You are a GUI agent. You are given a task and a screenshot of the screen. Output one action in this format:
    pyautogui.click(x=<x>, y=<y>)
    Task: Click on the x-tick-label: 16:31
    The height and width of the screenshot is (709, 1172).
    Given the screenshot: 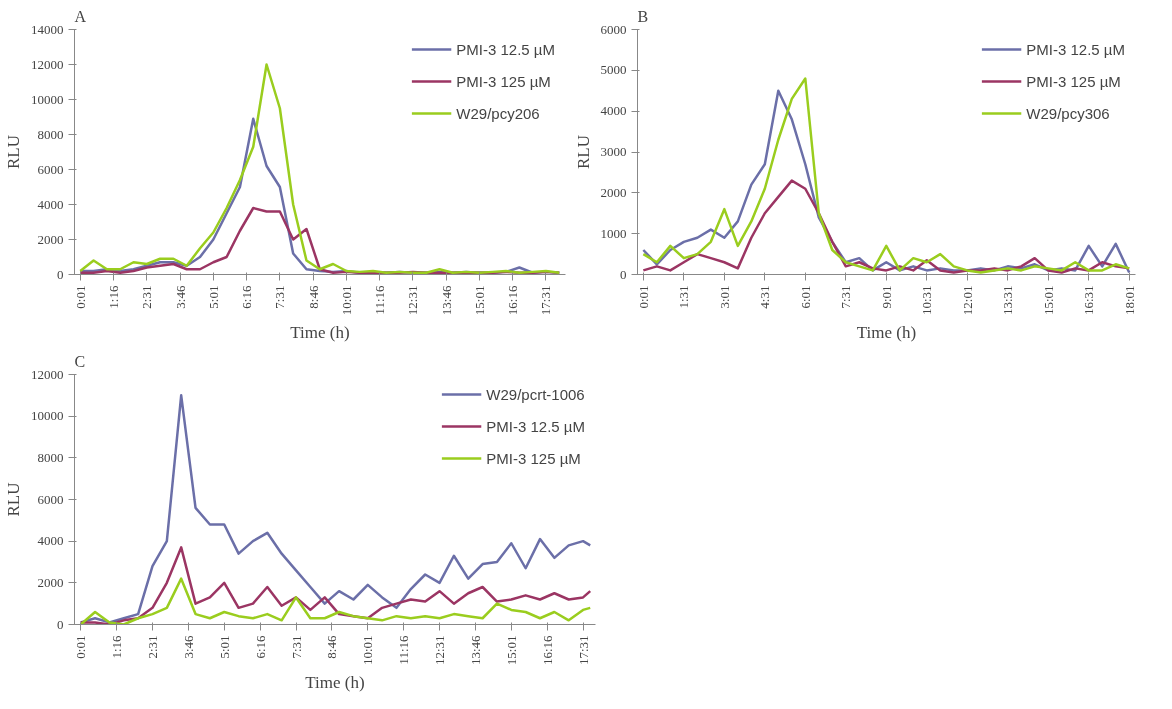 What is the action you would take?
    pyautogui.click(x=1089, y=300)
    